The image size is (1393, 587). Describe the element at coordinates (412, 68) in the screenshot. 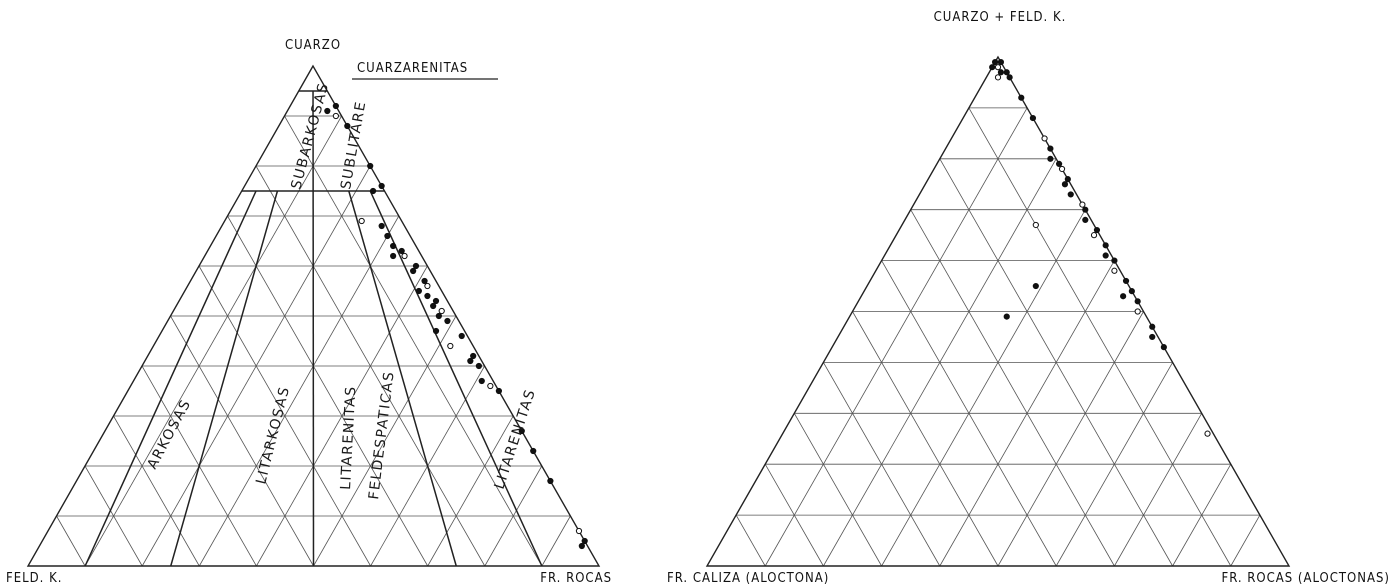

I see `field-label-cuarzarenitas: CUARZARENITAS` at that location.